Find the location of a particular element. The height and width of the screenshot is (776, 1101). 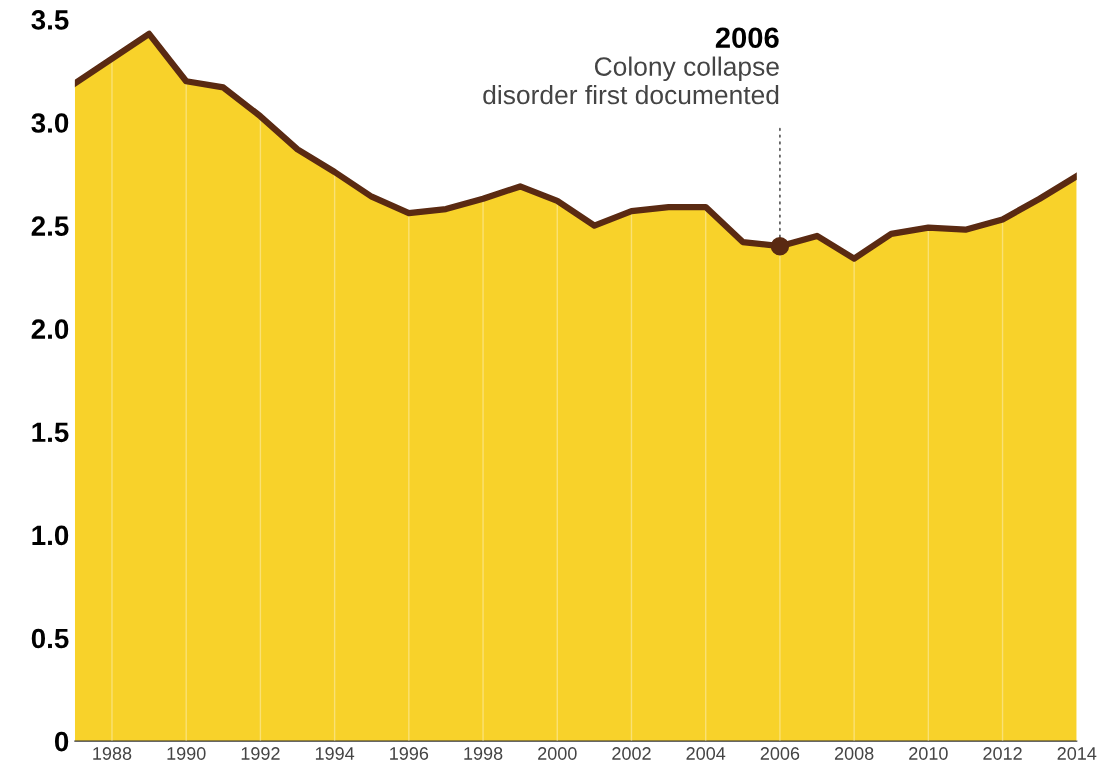

x-tick-label: 1996 is located at coordinates (409, 753).